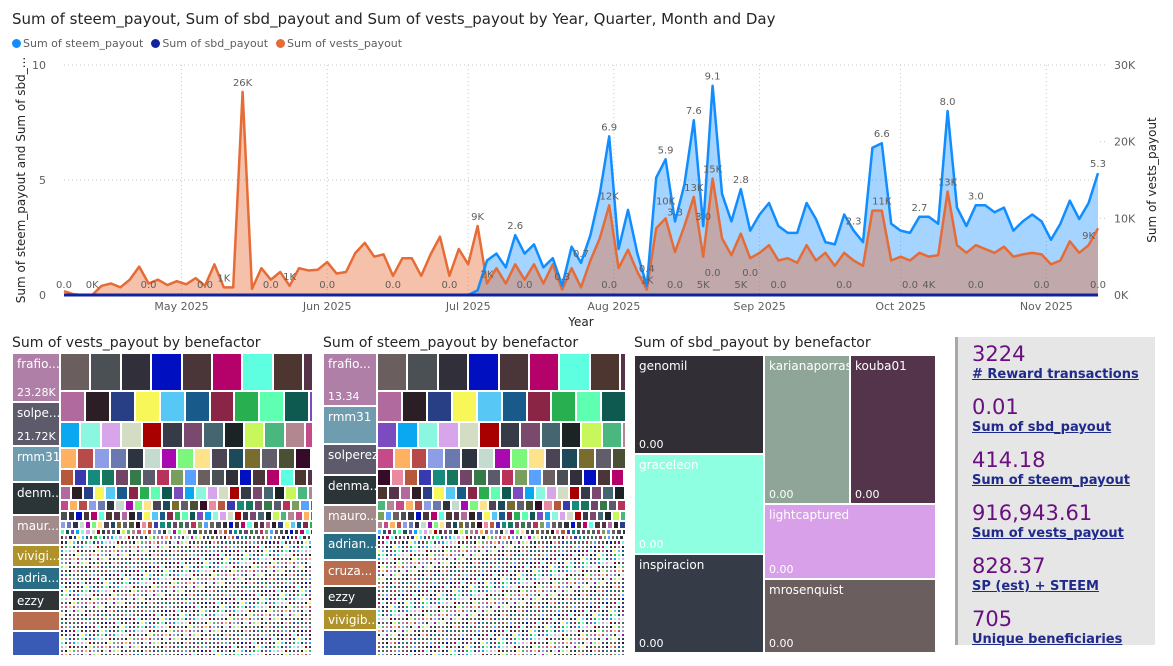 This screenshot has width=1173, height=666. What do you see at coordinates (36, 464) in the screenshot?
I see `treemap-tile: rmm31` at bounding box center [36, 464].